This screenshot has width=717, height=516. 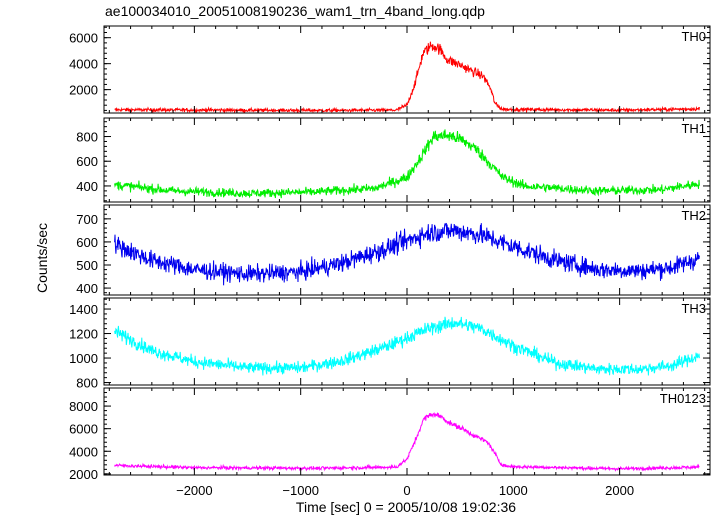 What do you see at coordinates (83, 334) in the screenshot?
I see `y-tick-label: 1200` at bounding box center [83, 334].